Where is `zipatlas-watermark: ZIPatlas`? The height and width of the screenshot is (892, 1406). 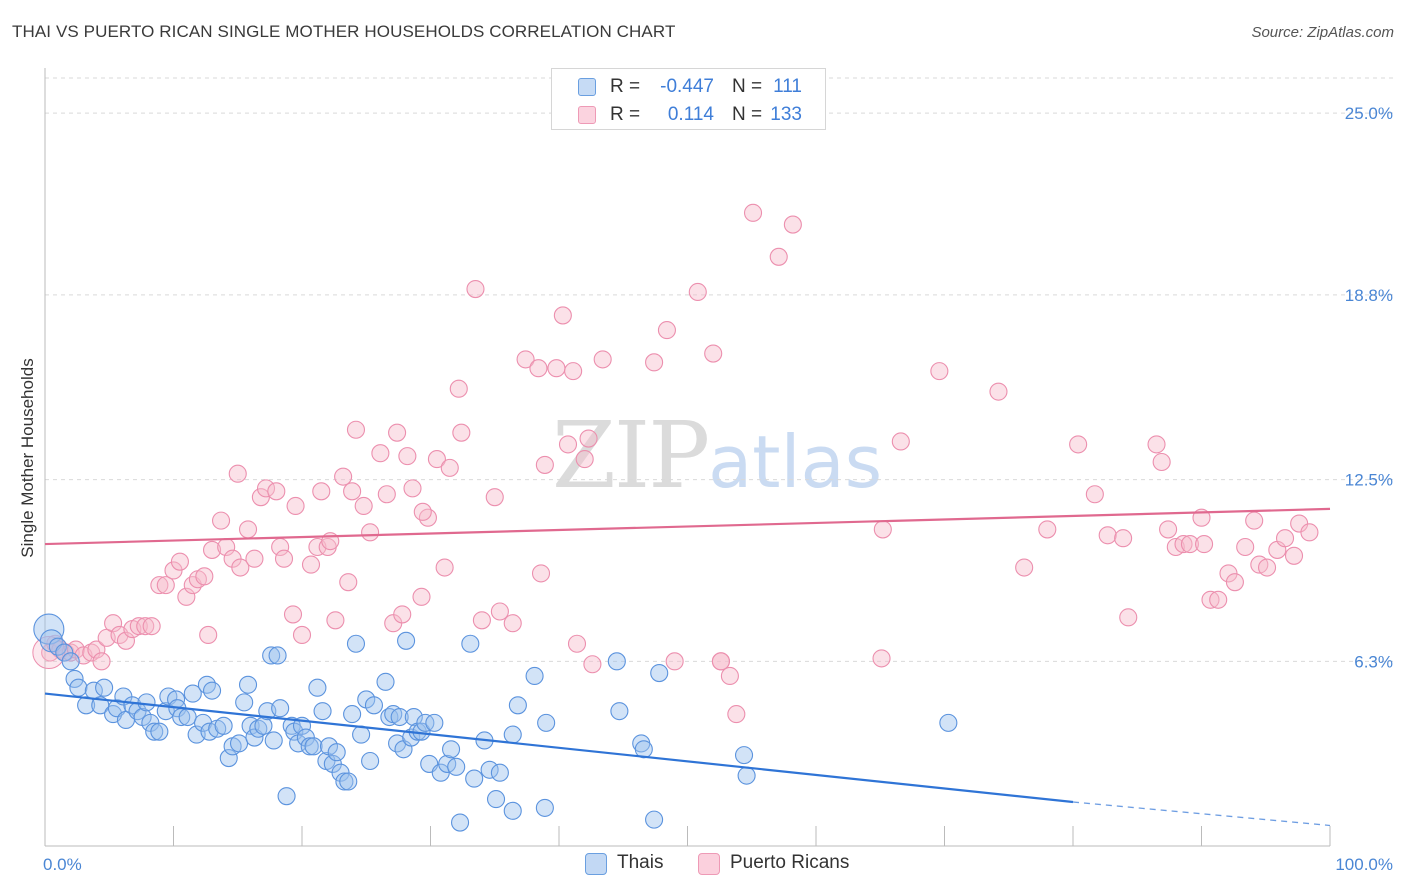 zipatlas-watermark: ZIPatlas is located at coordinates (717, 455).